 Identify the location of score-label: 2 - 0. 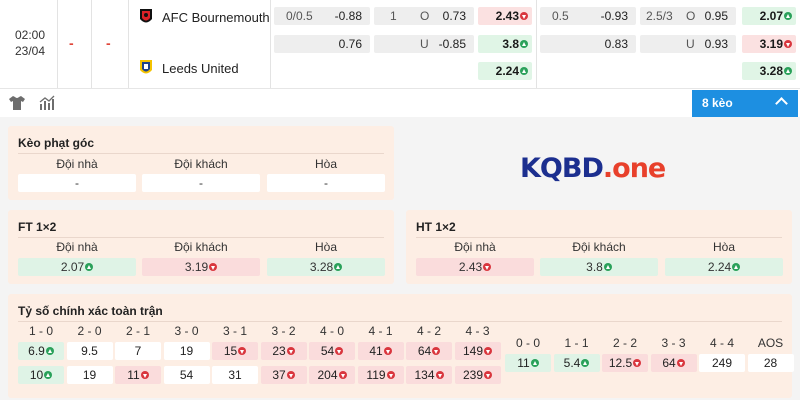
(89, 331).